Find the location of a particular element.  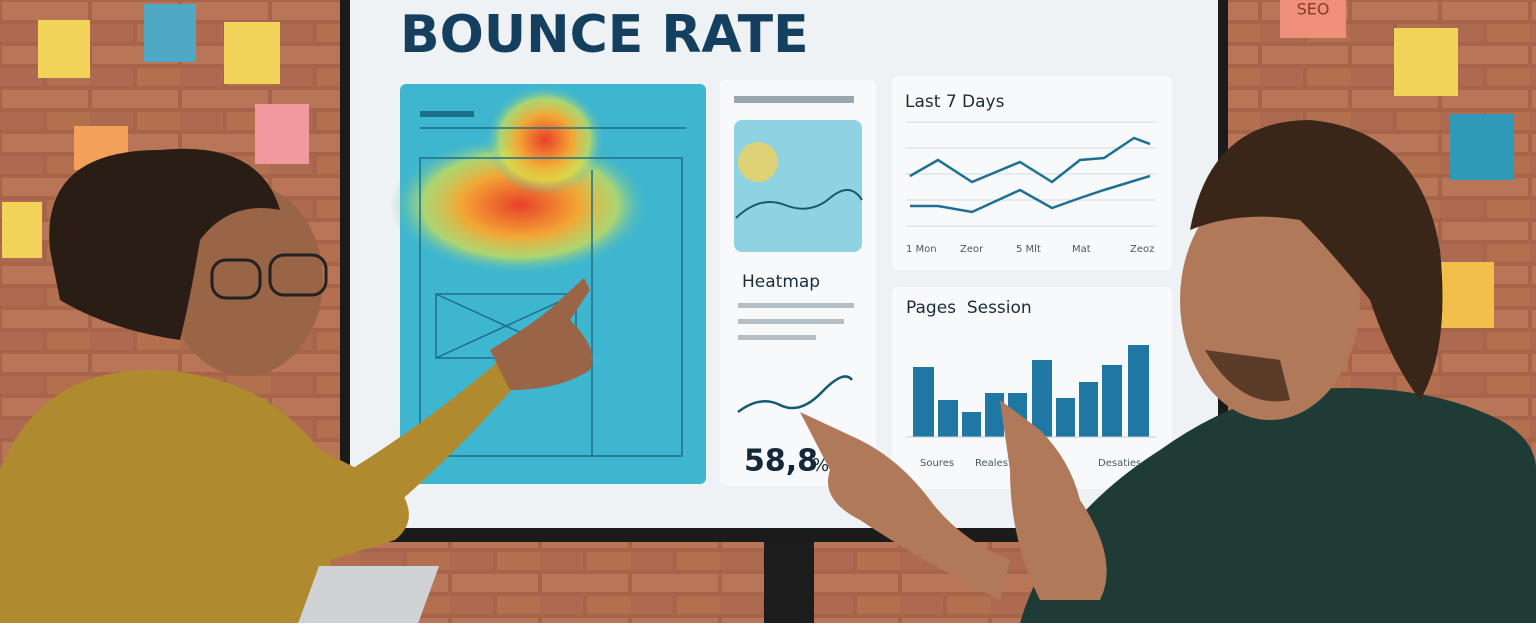

card-title: Pages Session is located at coordinates (969, 308).